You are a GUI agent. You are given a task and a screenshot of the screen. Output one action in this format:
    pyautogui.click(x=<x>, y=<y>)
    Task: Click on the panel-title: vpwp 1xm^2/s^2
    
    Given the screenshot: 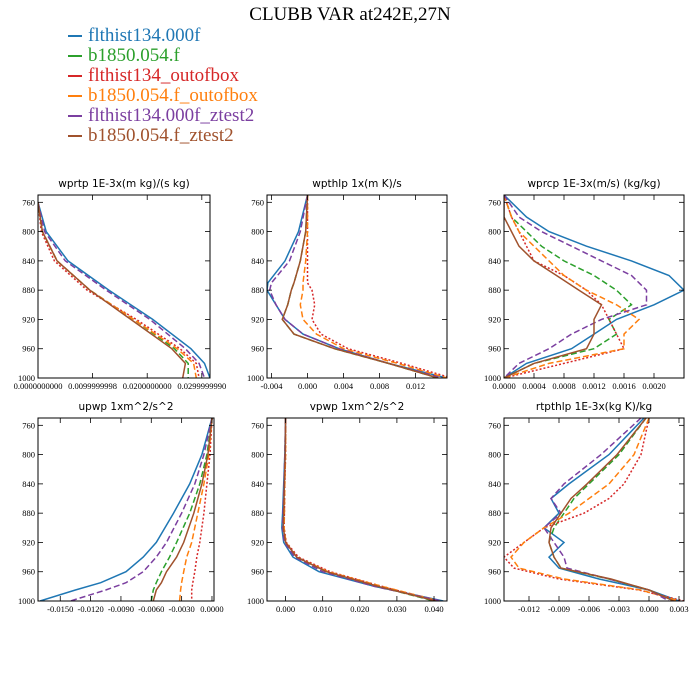 What is the action you would take?
    pyautogui.click(x=357, y=407)
    